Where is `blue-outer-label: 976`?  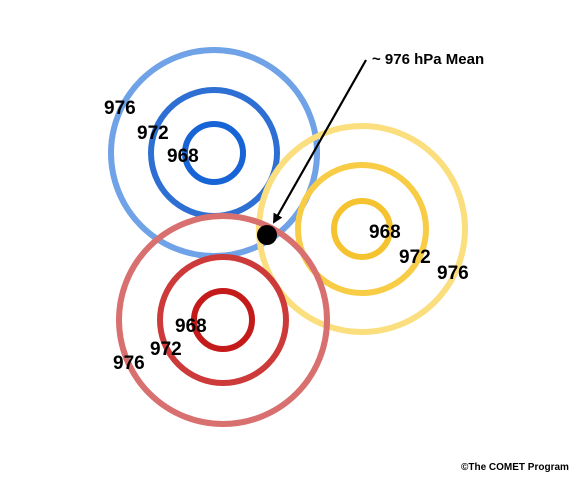
blue-outer-label: 976 is located at coordinates (120, 108).